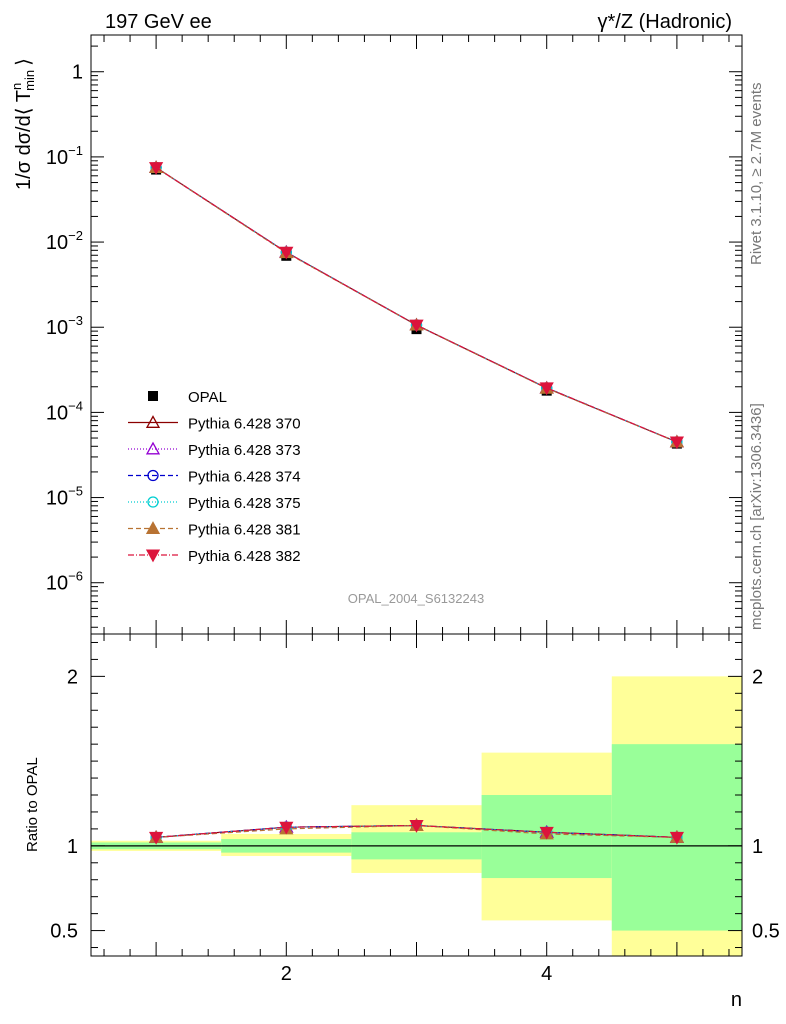 The image size is (786, 1024). Describe the element at coordinates (16, 86) in the screenshot. I see `main-ylabel-sup: n` at that location.